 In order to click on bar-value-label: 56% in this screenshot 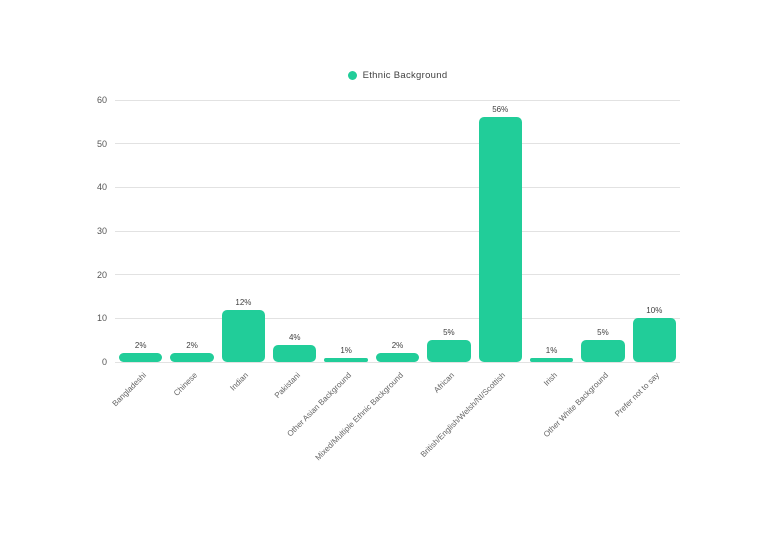, I will do `click(500, 110)`.